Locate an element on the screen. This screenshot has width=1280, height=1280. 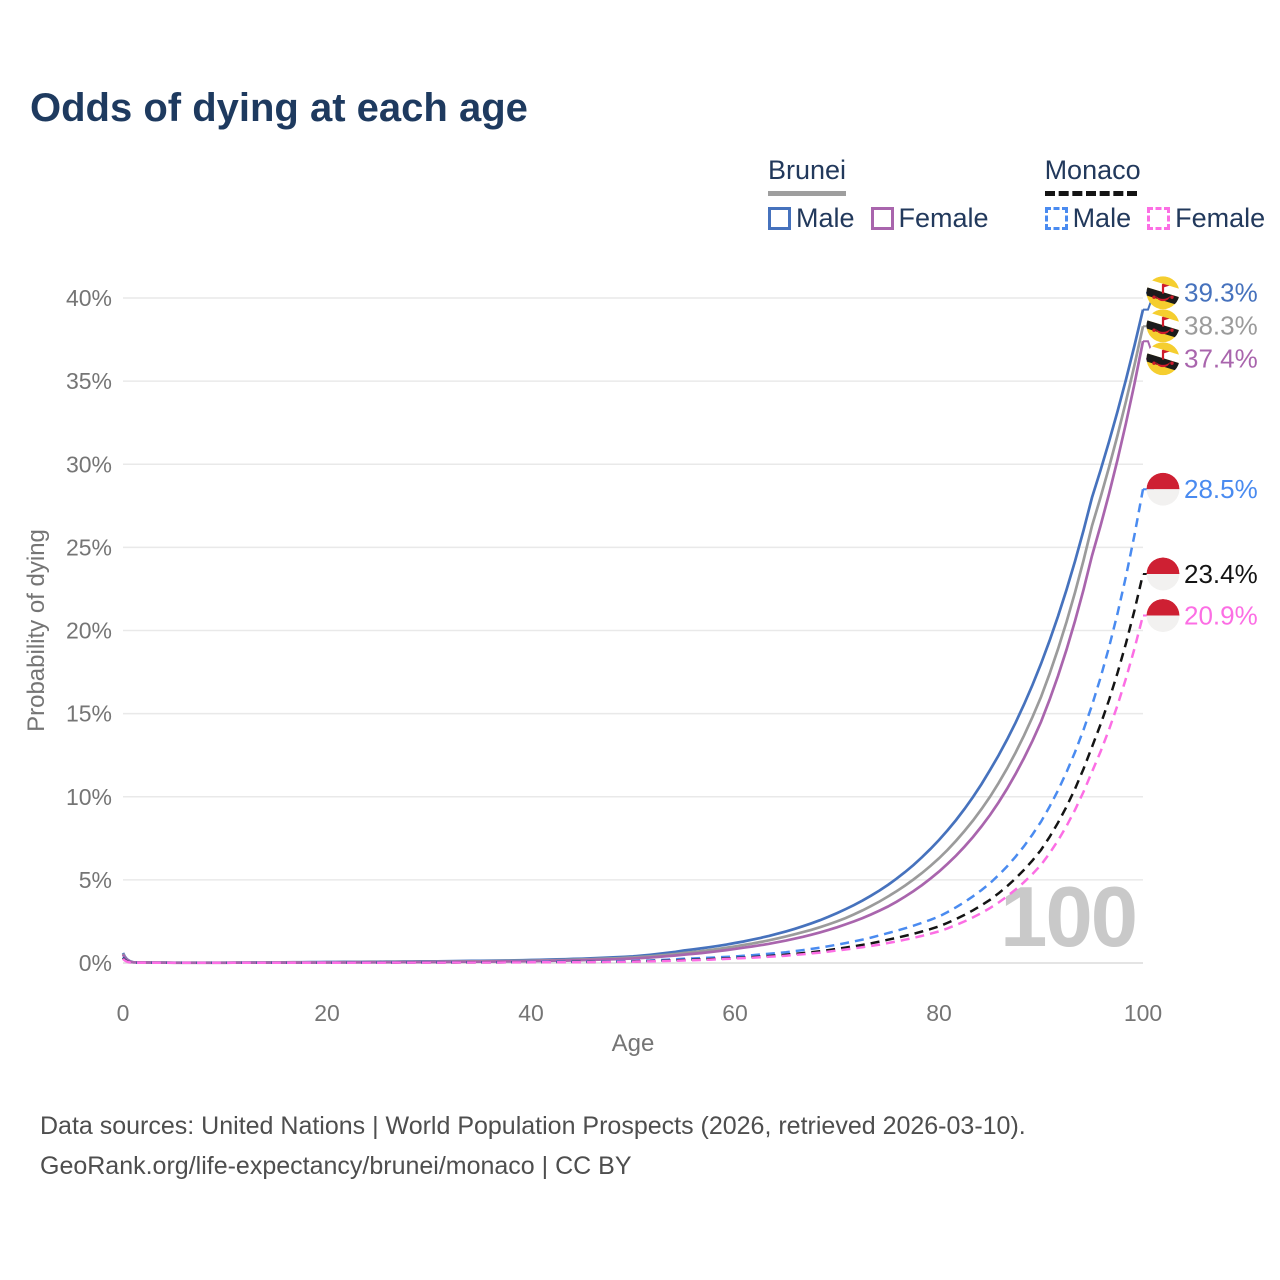
legend-swatch-brunei-male is located at coordinates (779, 218).